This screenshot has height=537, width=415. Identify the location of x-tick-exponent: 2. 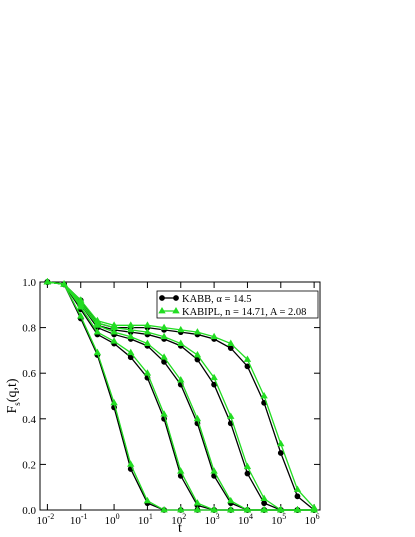
(184, 516).